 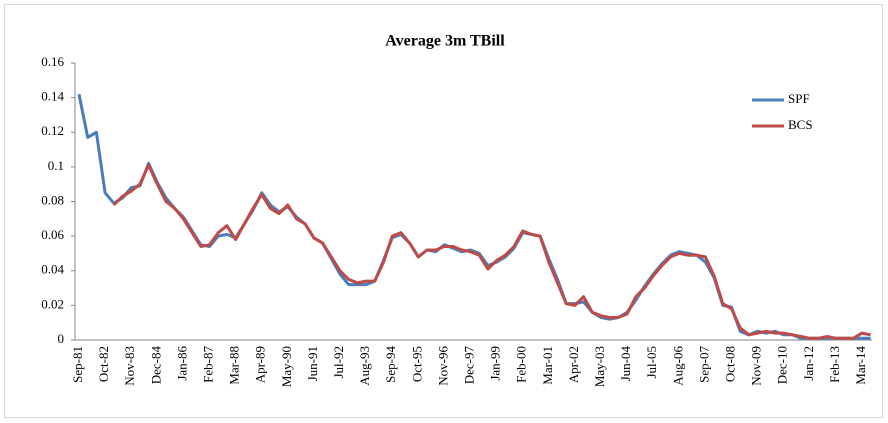 What do you see at coordinates (52, 130) in the screenshot?
I see `y-tick-label: 0.12` at bounding box center [52, 130].